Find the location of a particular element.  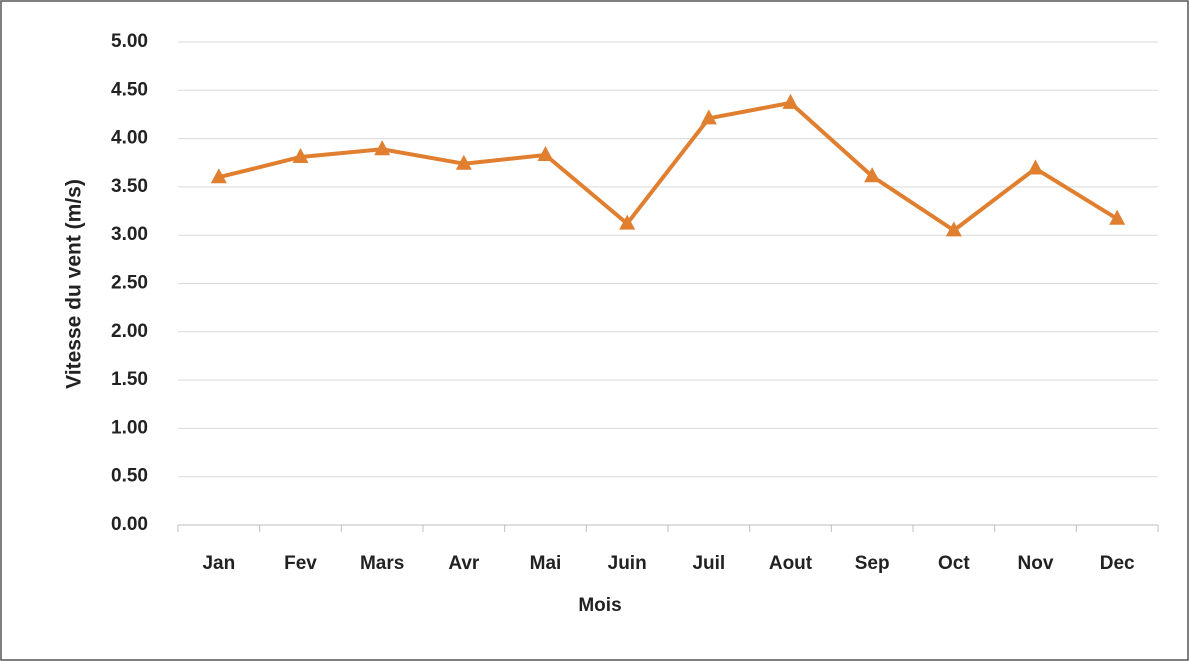

x-tick-label: Juin is located at coordinates (627, 563).